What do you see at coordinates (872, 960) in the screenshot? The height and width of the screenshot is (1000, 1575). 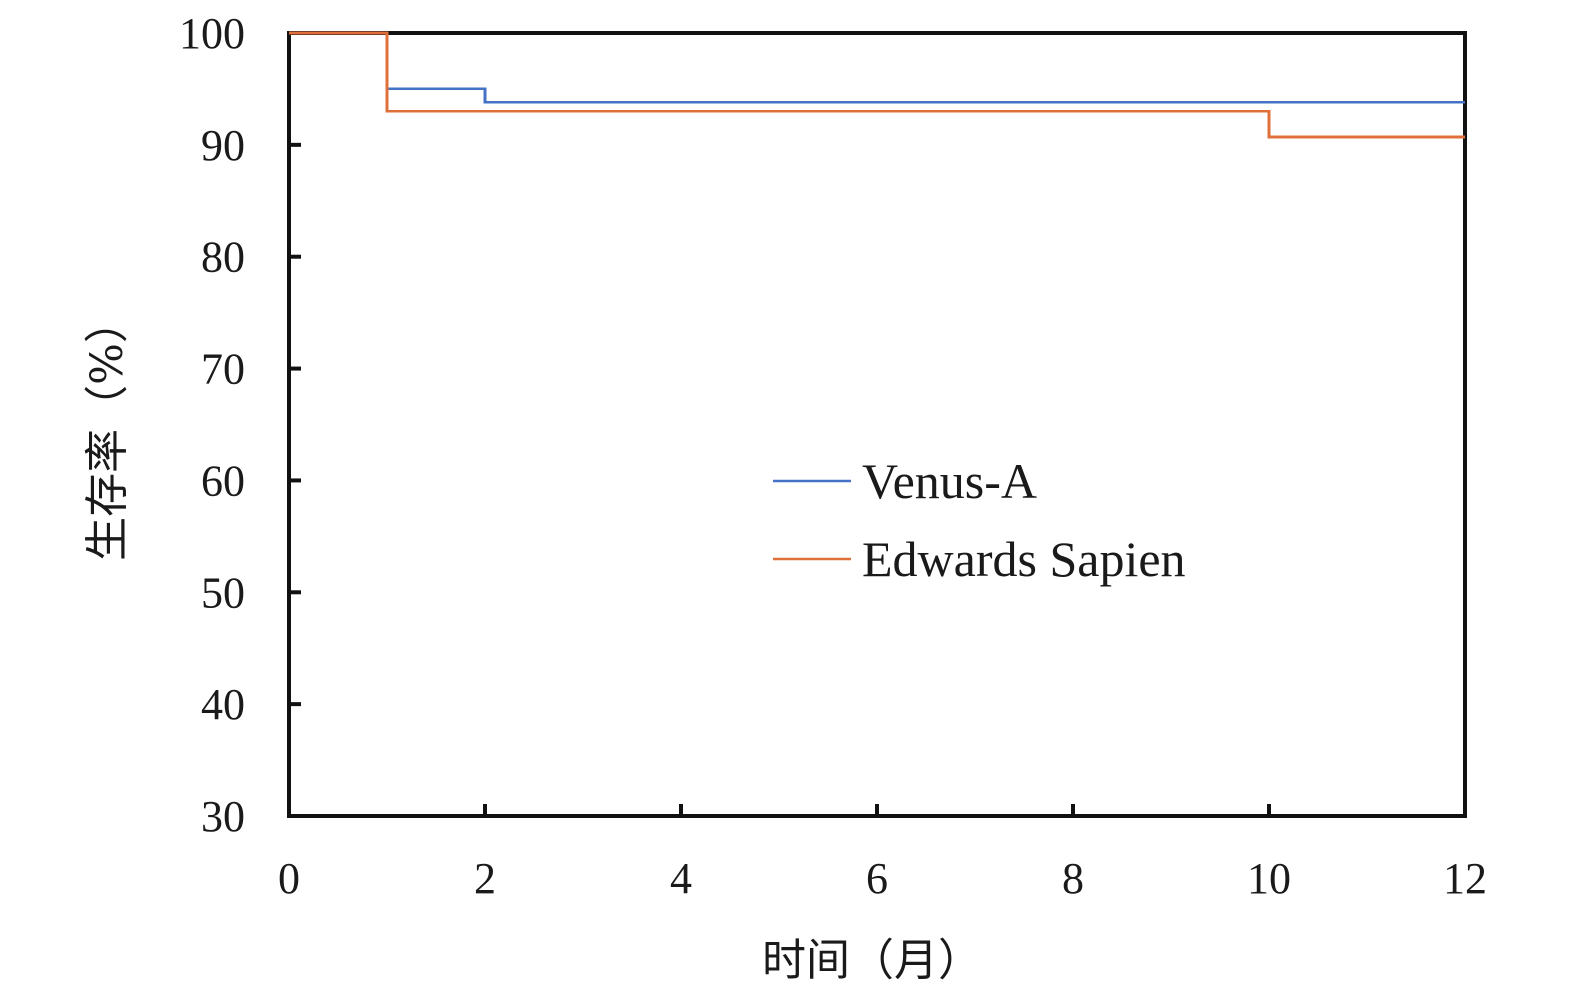 I see `x-axis-title: 时间（月）` at bounding box center [872, 960].